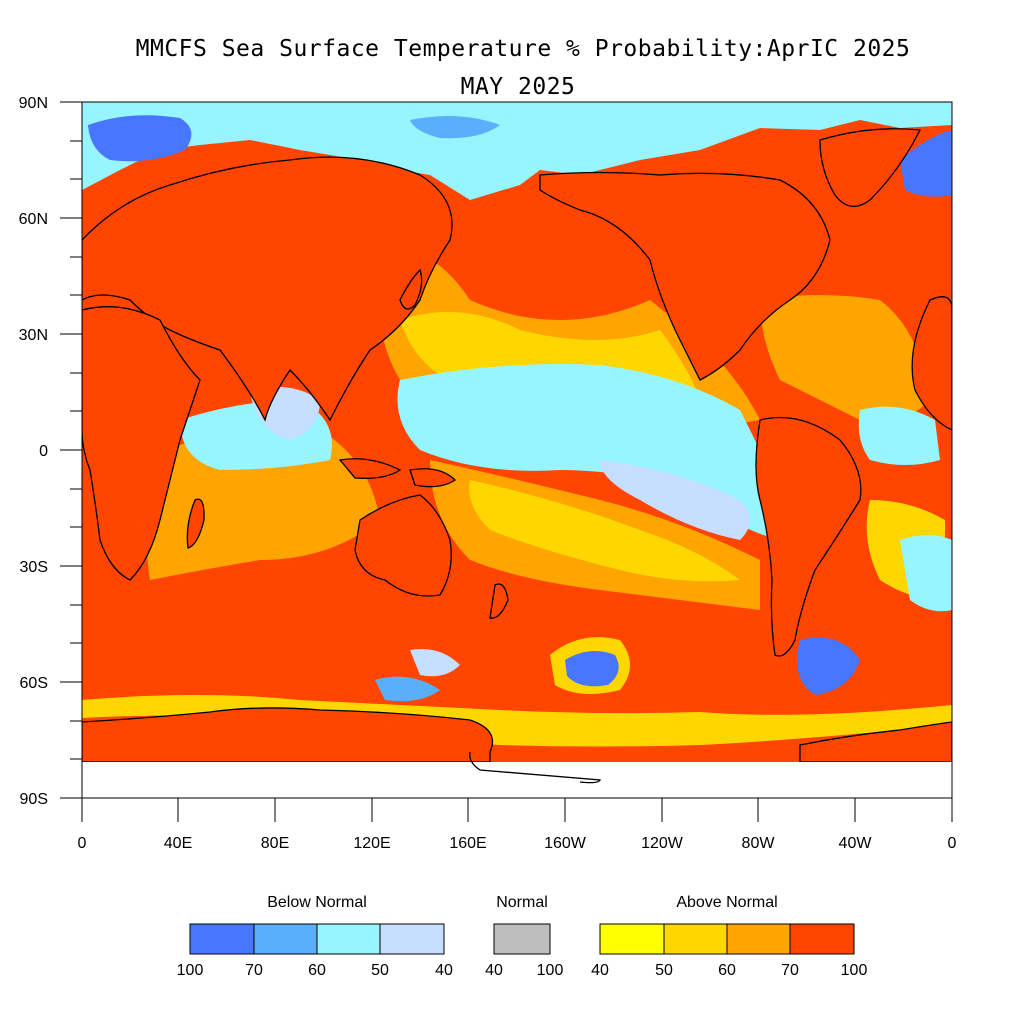 Image resolution: width=1024 pixels, height=1024 pixels. What do you see at coordinates (662, 843) in the screenshot?
I see `lon-label: 120W` at bounding box center [662, 843].